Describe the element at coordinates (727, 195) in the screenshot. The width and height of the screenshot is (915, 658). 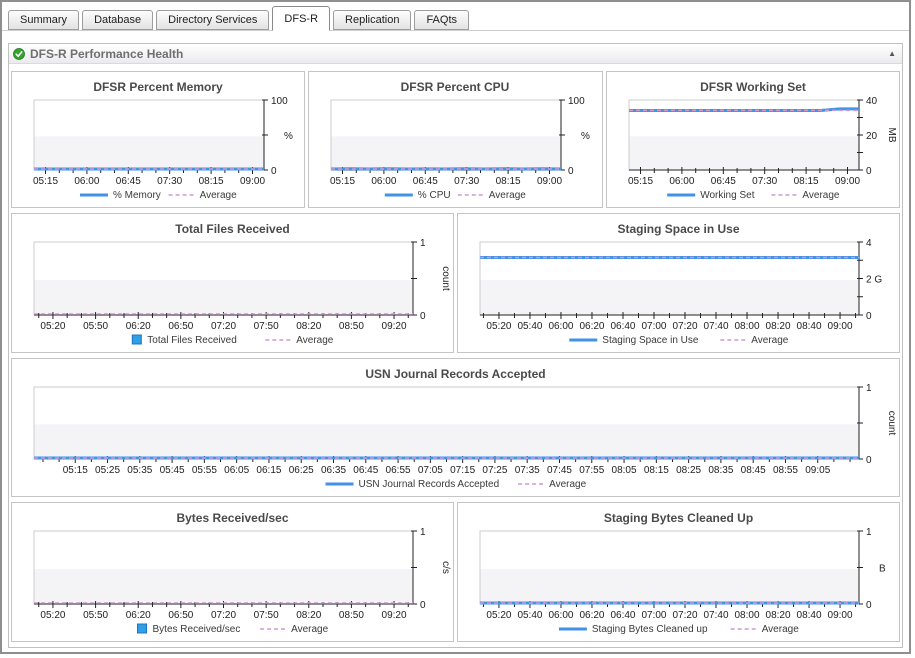
I see `svg-text: Working Set` at that location.